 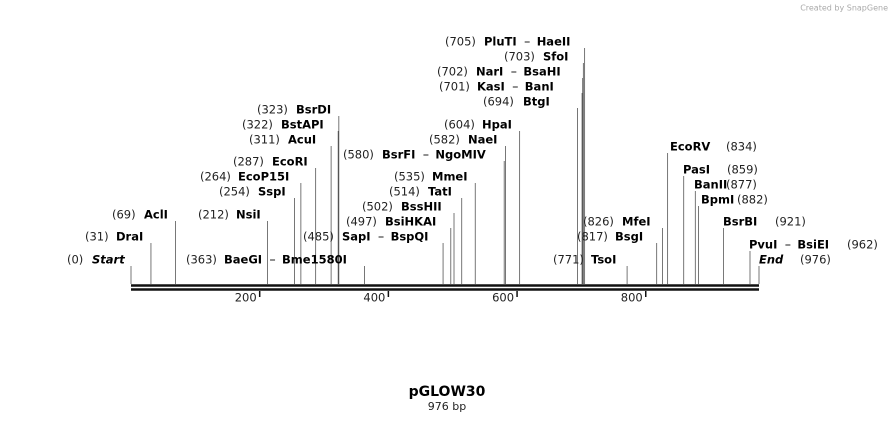 I want to click on site-position: (694), so click(x=498, y=102).